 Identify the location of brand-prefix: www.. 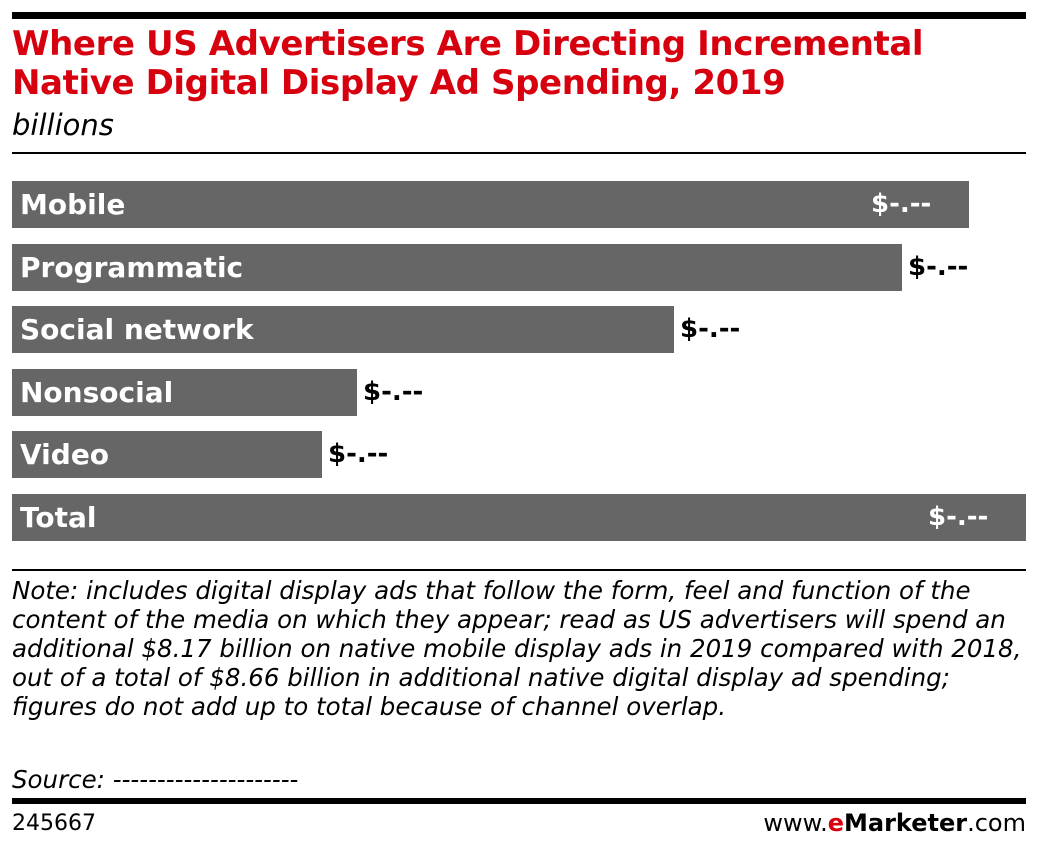
(795, 823).